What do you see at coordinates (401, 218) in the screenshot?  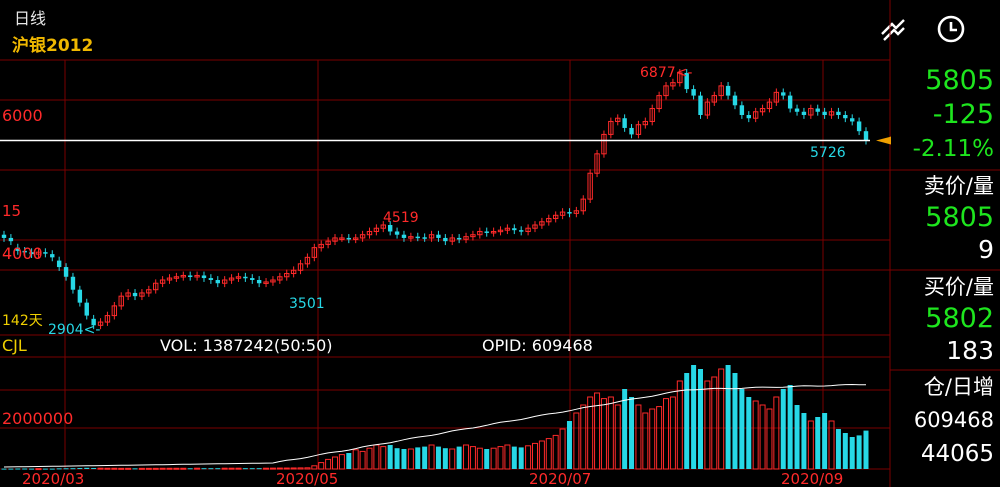 I see `annotation-4519: 4519` at bounding box center [401, 218].